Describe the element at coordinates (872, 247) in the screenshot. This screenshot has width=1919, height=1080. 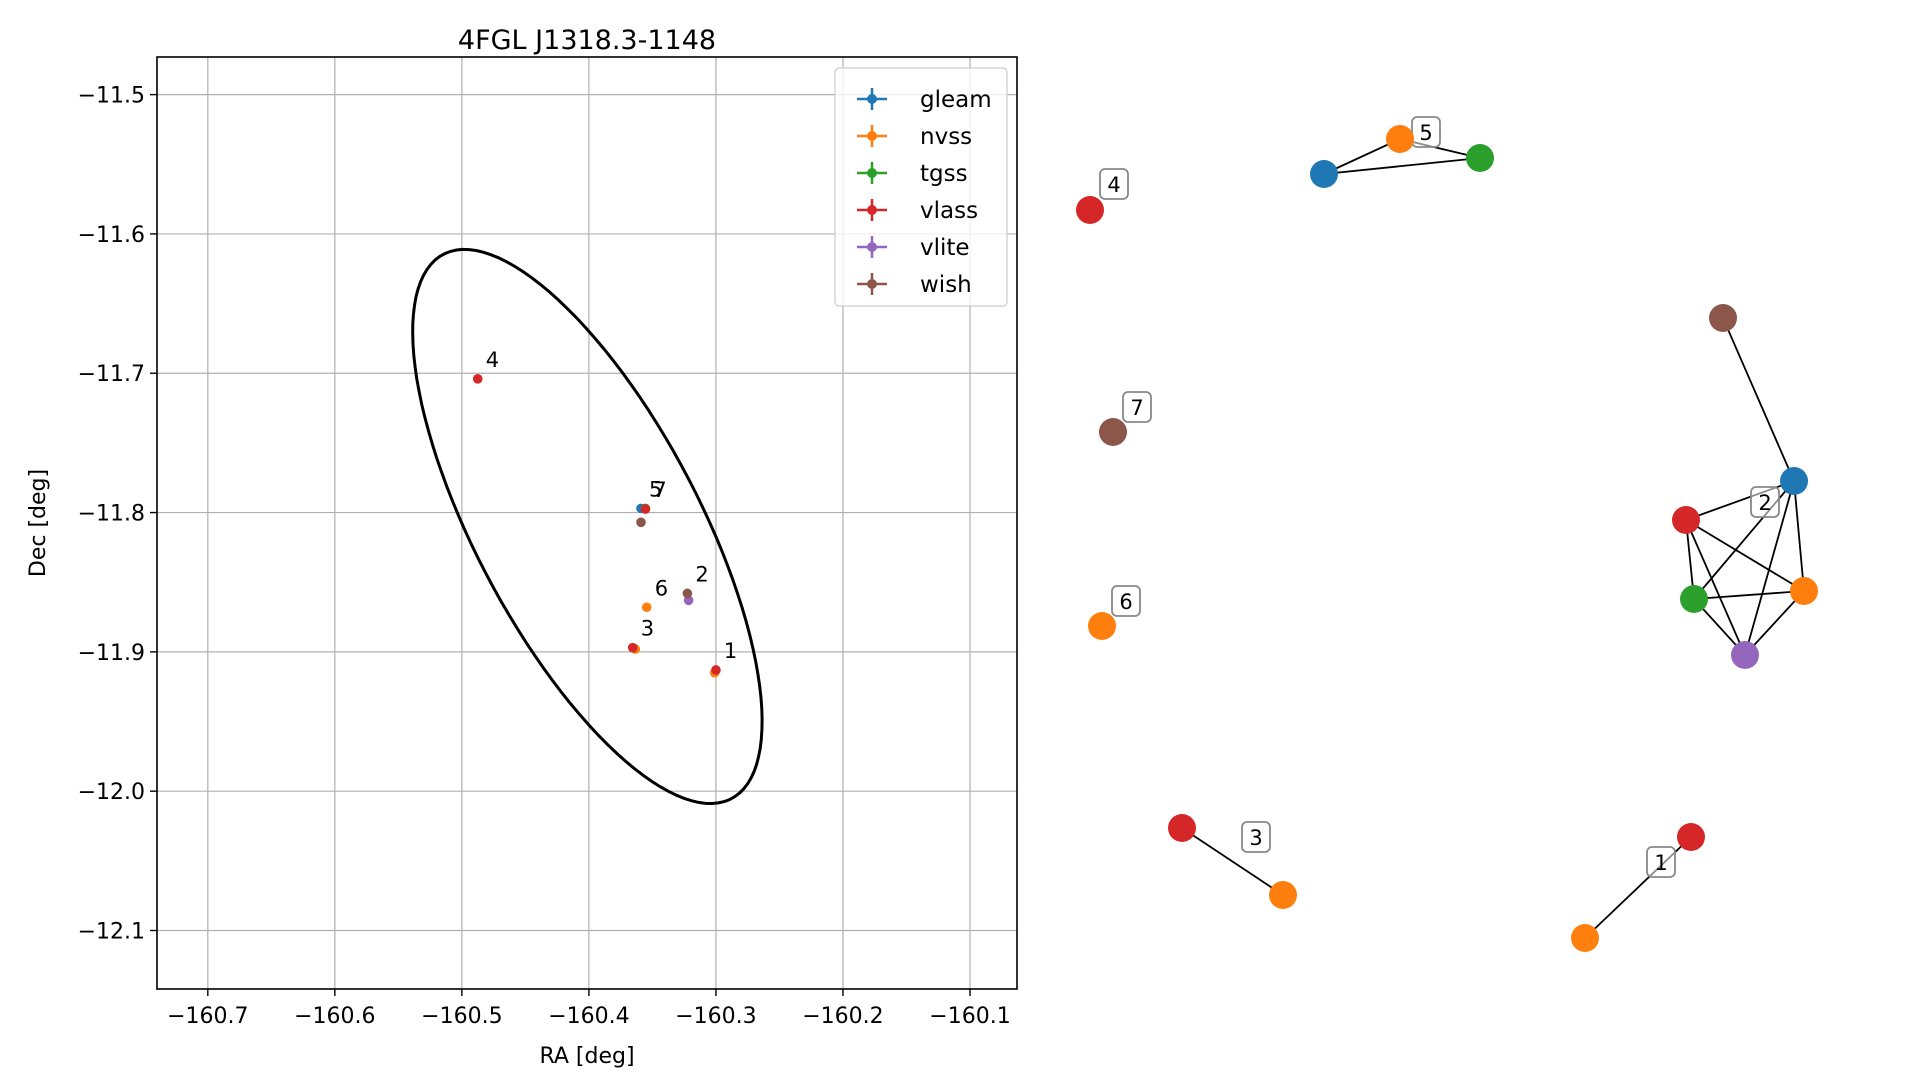
I see `legend-marker-vlite` at that location.